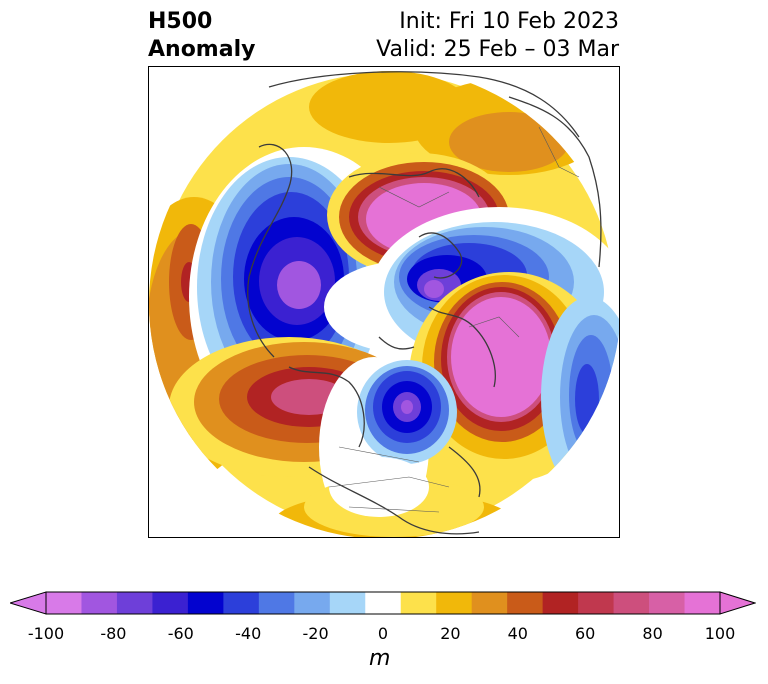 The image size is (768, 684). What do you see at coordinates (497, 49) in the screenshot?
I see `valid-date-label: Valid: 25 Feb – 03 Mar` at bounding box center [497, 49].